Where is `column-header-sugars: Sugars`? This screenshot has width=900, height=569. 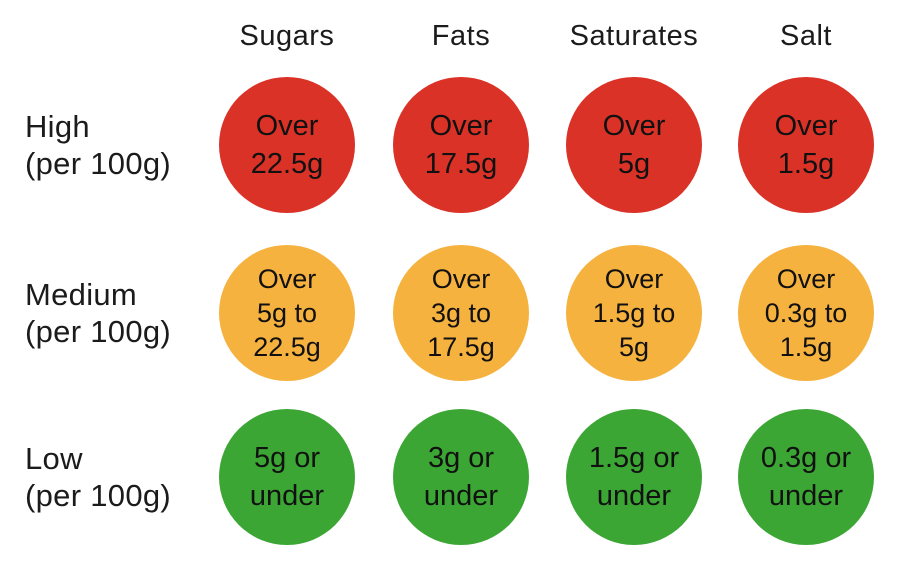
column-header-sugars: Sugars is located at coordinates (287, 36).